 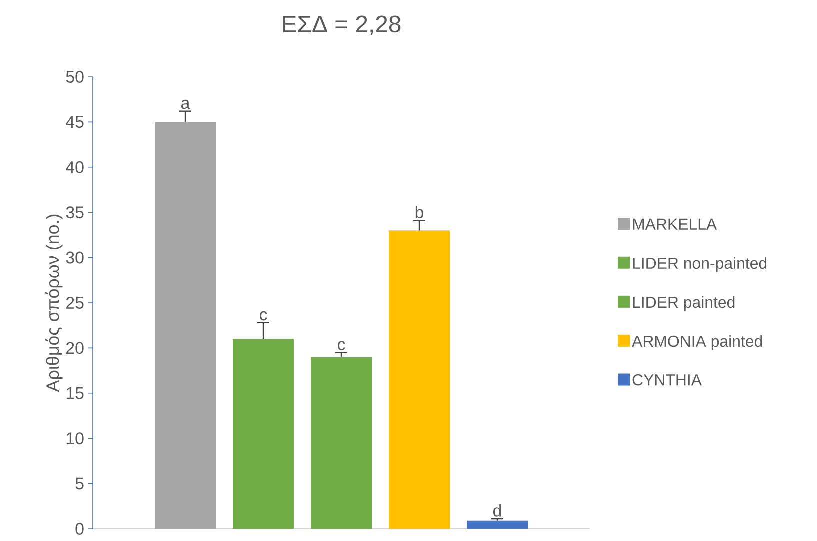 I want to click on legend-label: LIDER non-painted, so click(x=700, y=264).